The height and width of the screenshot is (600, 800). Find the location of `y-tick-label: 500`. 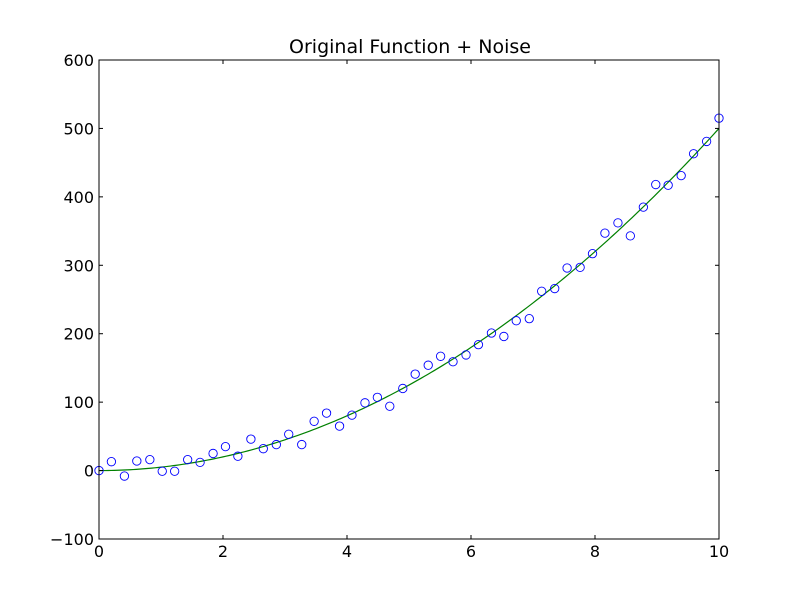

y-tick-label: 500 is located at coordinates (78, 128).